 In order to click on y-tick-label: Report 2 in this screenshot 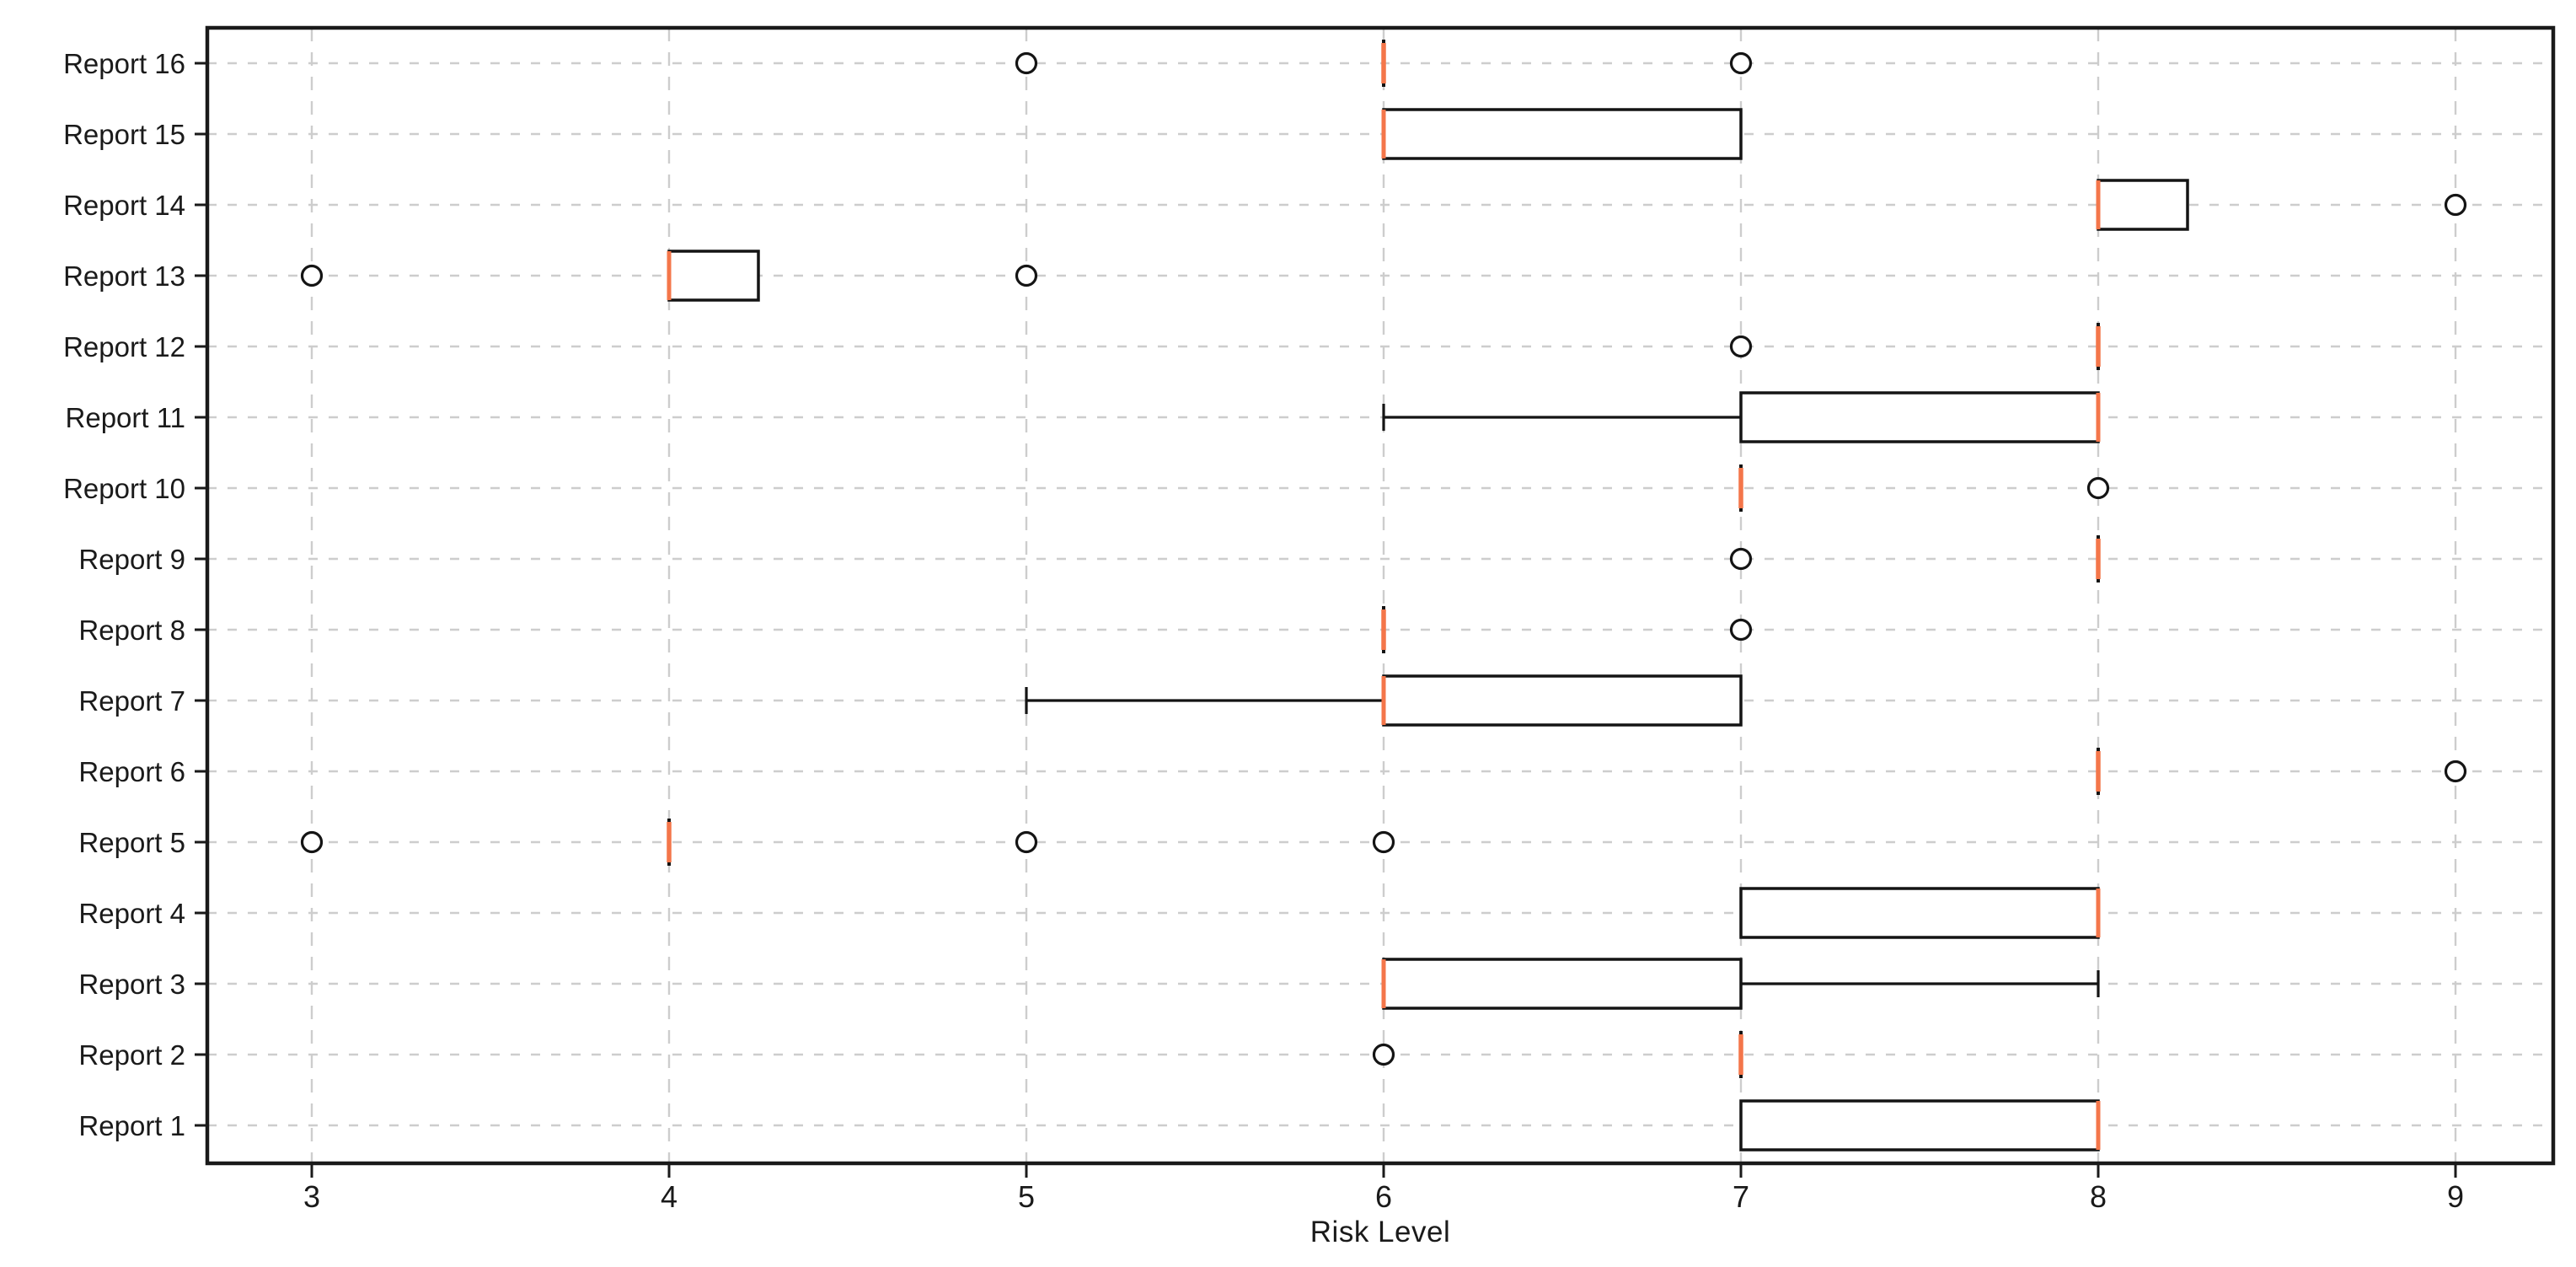, I will do `click(131, 1055)`.